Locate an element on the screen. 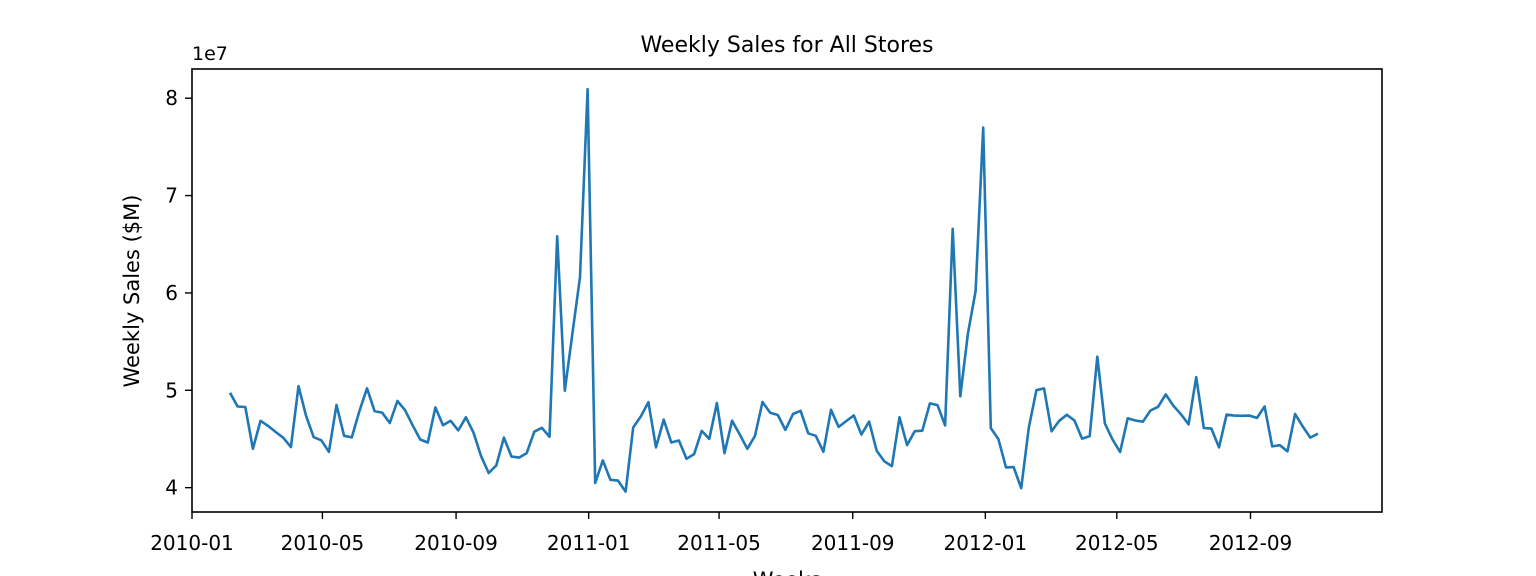  y-axis-ticks: 4 5 6 7 8 is located at coordinates (178, 293).